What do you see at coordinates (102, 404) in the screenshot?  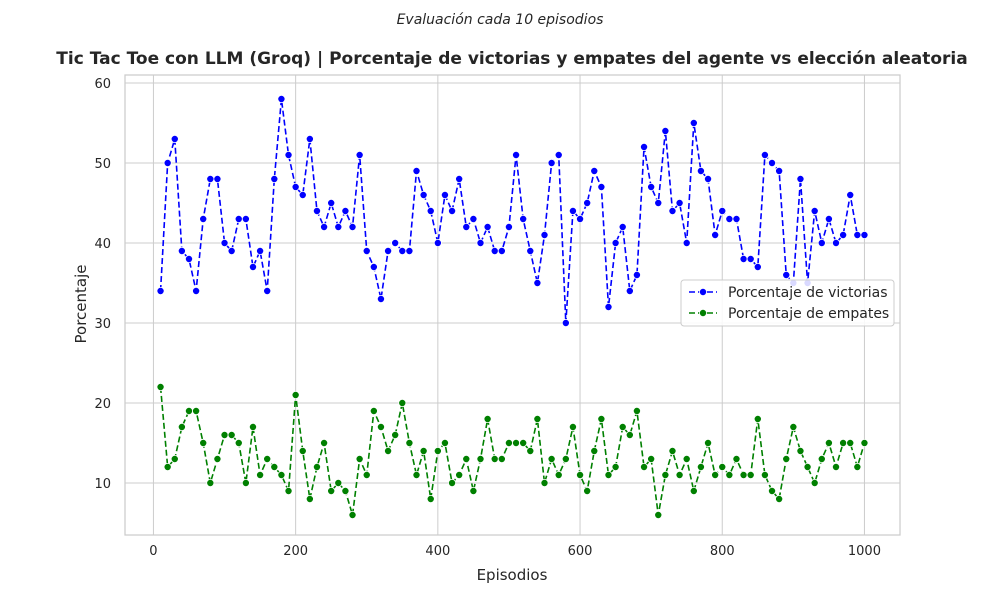 I see `y-tick-label: 20` at bounding box center [102, 404].